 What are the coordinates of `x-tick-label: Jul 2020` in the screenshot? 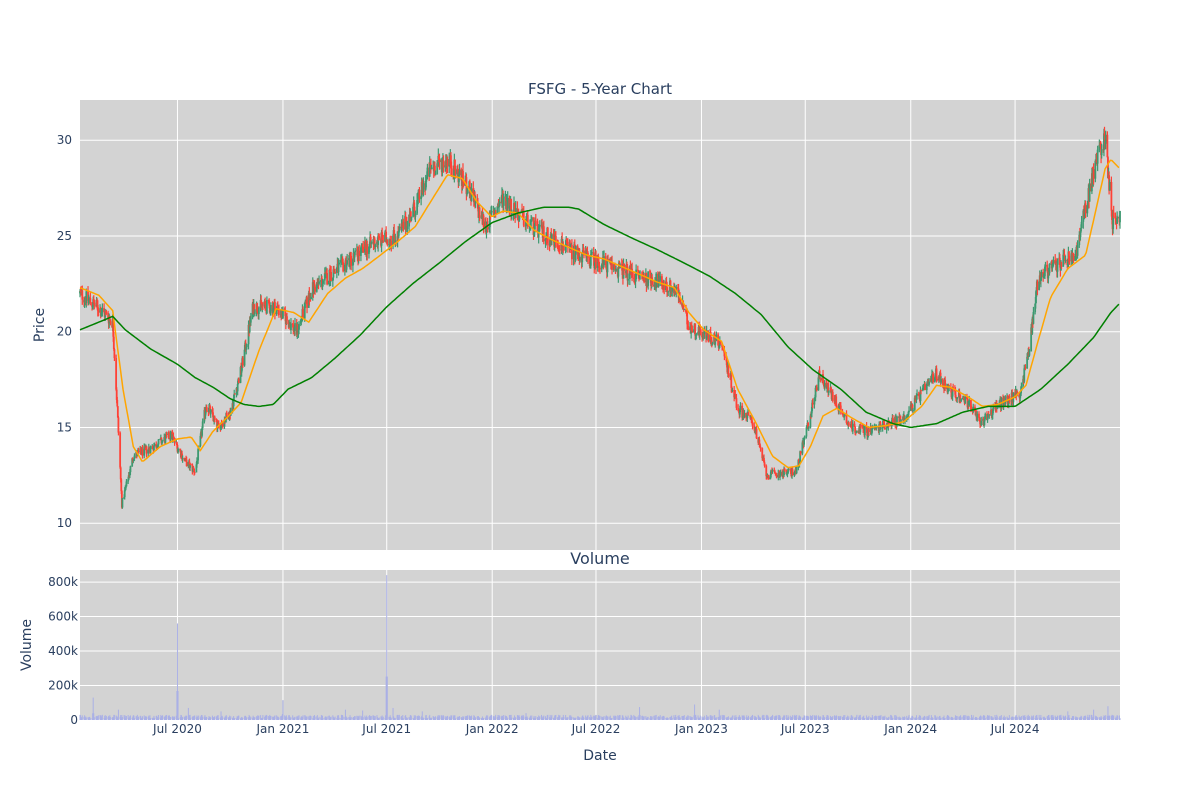 It's located at (177, 729).